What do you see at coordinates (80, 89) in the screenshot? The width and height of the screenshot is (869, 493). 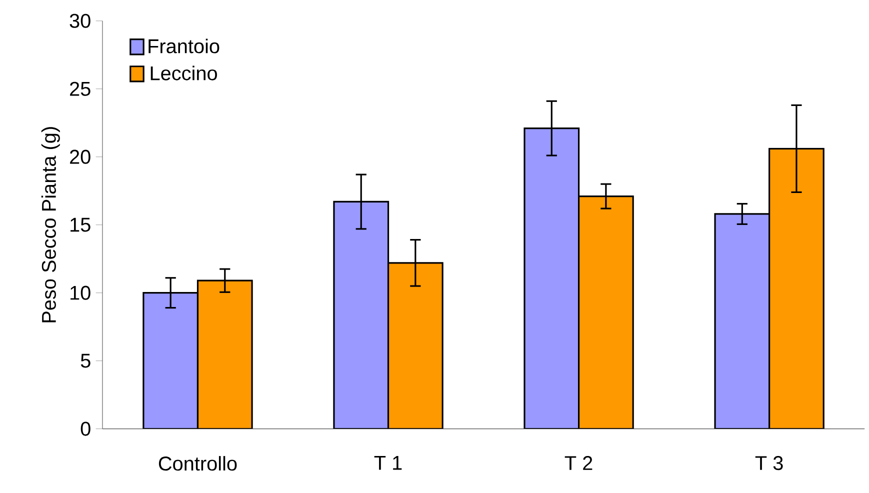 I see `y-tick-label: 25` at bounding box center [80, 89].